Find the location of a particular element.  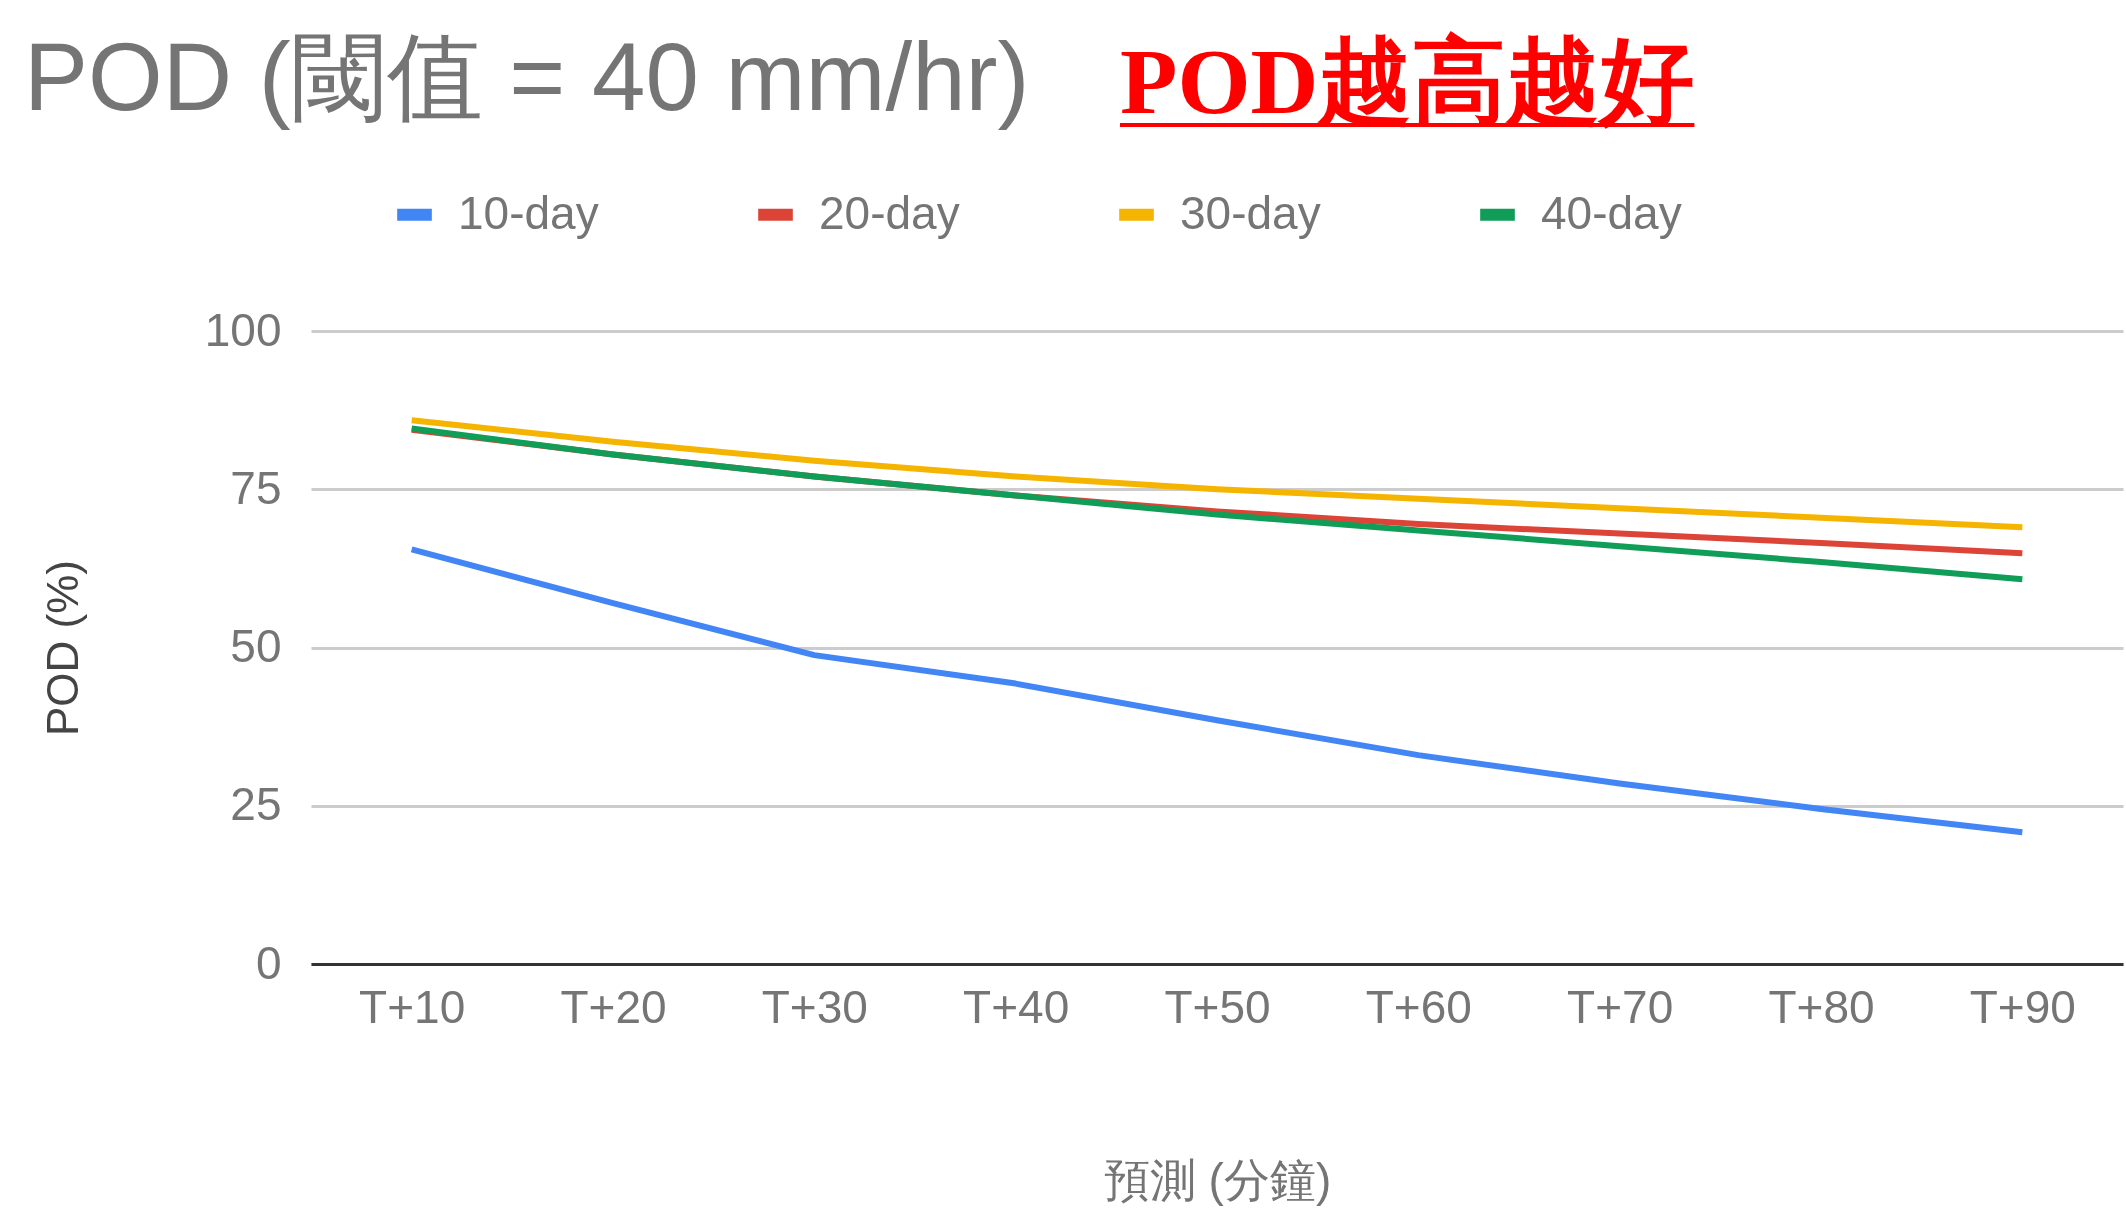

y-tick-label: 50 is located at coordinates (256, 646).